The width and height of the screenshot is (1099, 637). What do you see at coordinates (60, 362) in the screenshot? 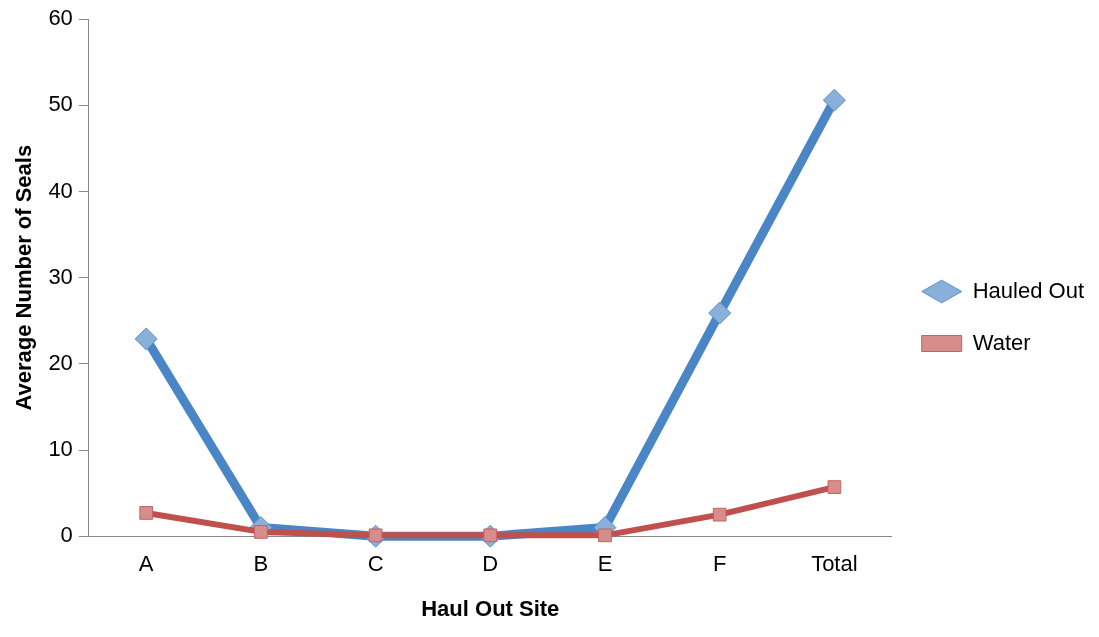
I see `y-tick-label: 20` at bounding box center [60, 362].